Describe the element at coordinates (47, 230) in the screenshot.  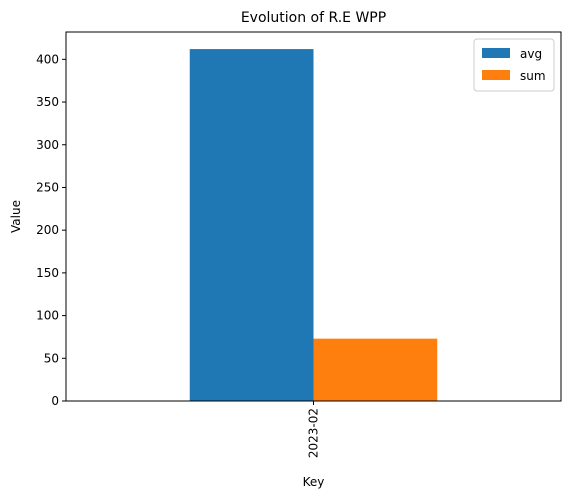
I see `y-tick-label: 200` at that location.